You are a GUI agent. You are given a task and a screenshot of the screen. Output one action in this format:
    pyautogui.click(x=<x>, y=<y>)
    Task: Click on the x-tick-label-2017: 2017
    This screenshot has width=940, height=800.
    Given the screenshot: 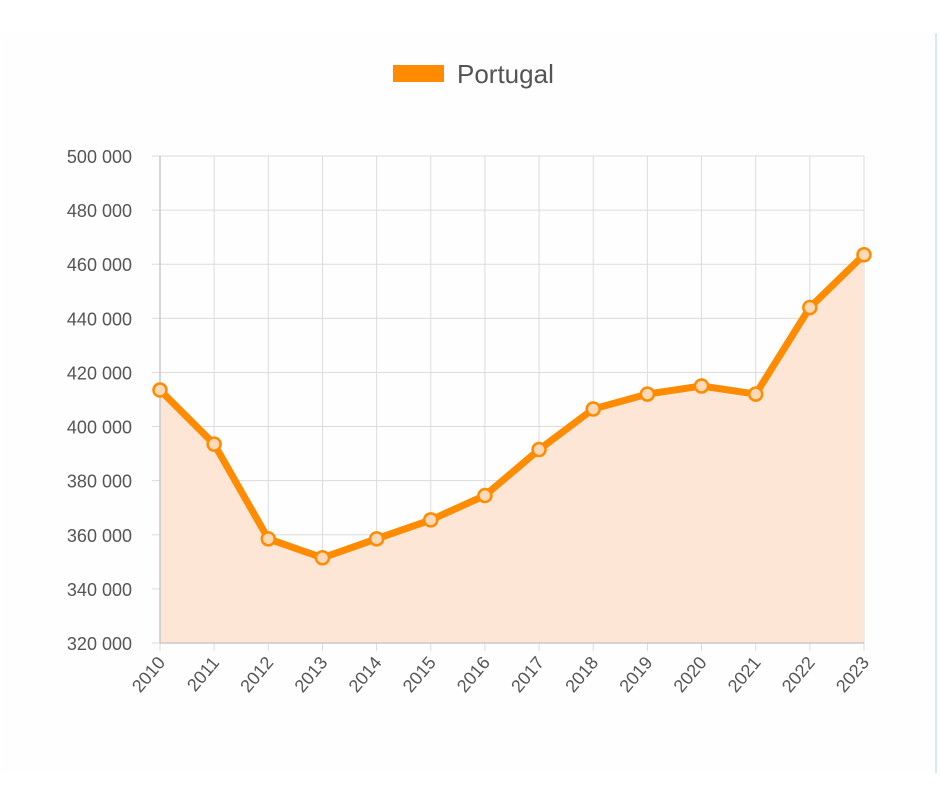 What is the action you would take?
    pyautogui.click(x=527, y=675)
    